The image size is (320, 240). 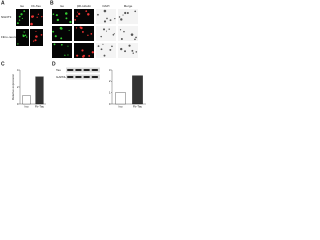 I want to click on panel-letter: B, so click(x=52, y=3).